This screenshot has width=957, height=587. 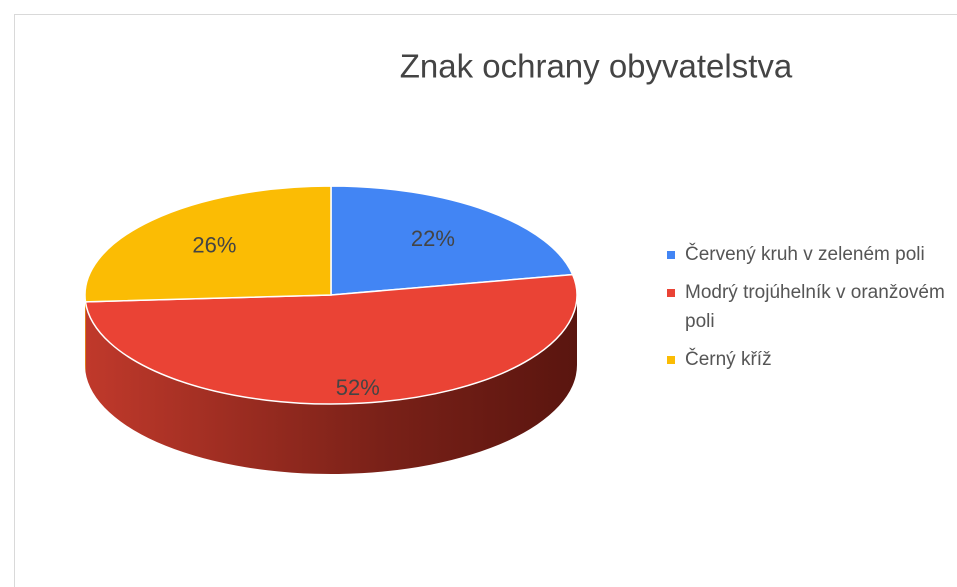 I want to click on legend-item: Červený kruh v zeleném poli, so click(x=809, y=254).